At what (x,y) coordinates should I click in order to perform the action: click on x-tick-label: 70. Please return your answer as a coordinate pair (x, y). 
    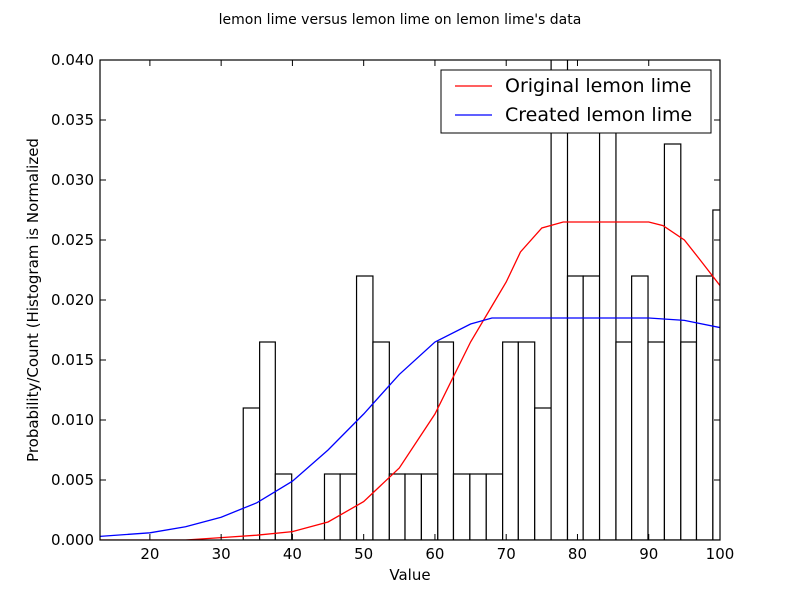
    Looking at the image, I should click on (506, 554).